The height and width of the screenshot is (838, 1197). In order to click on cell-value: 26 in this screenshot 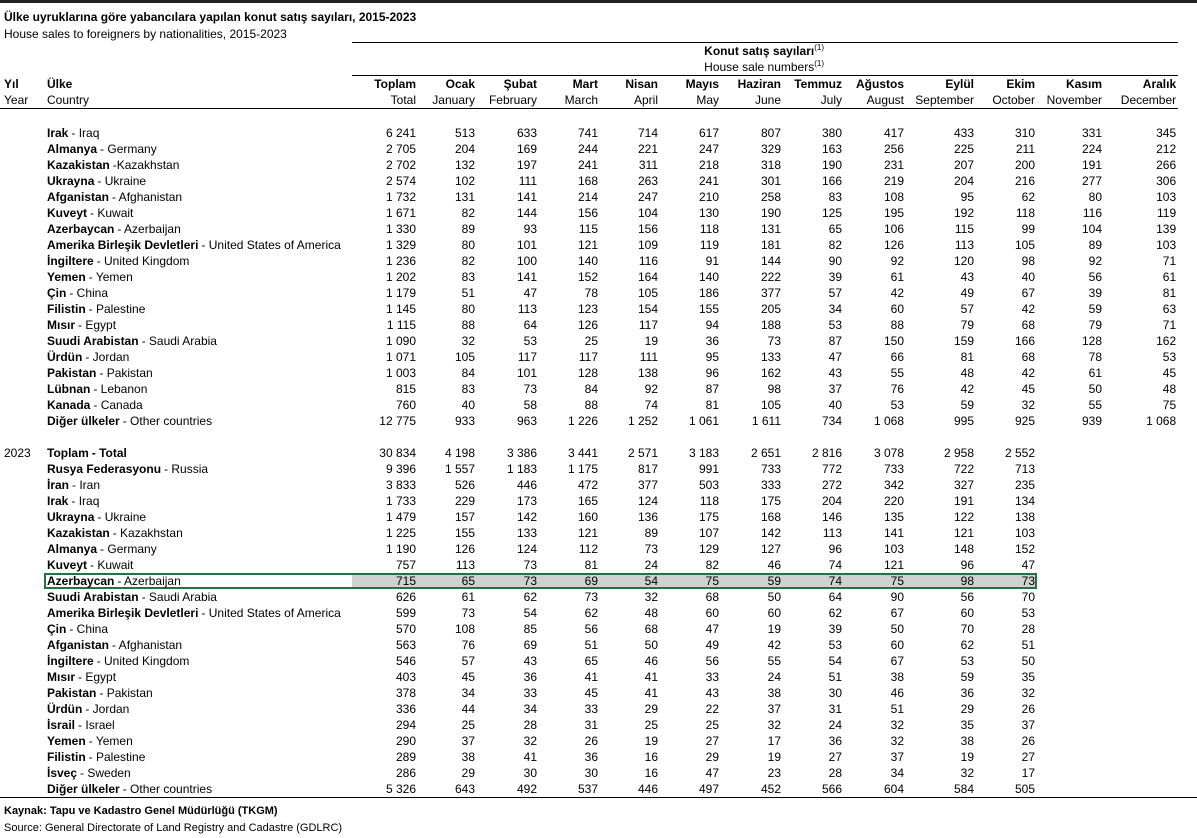, I will do `click(1028, 741)`.